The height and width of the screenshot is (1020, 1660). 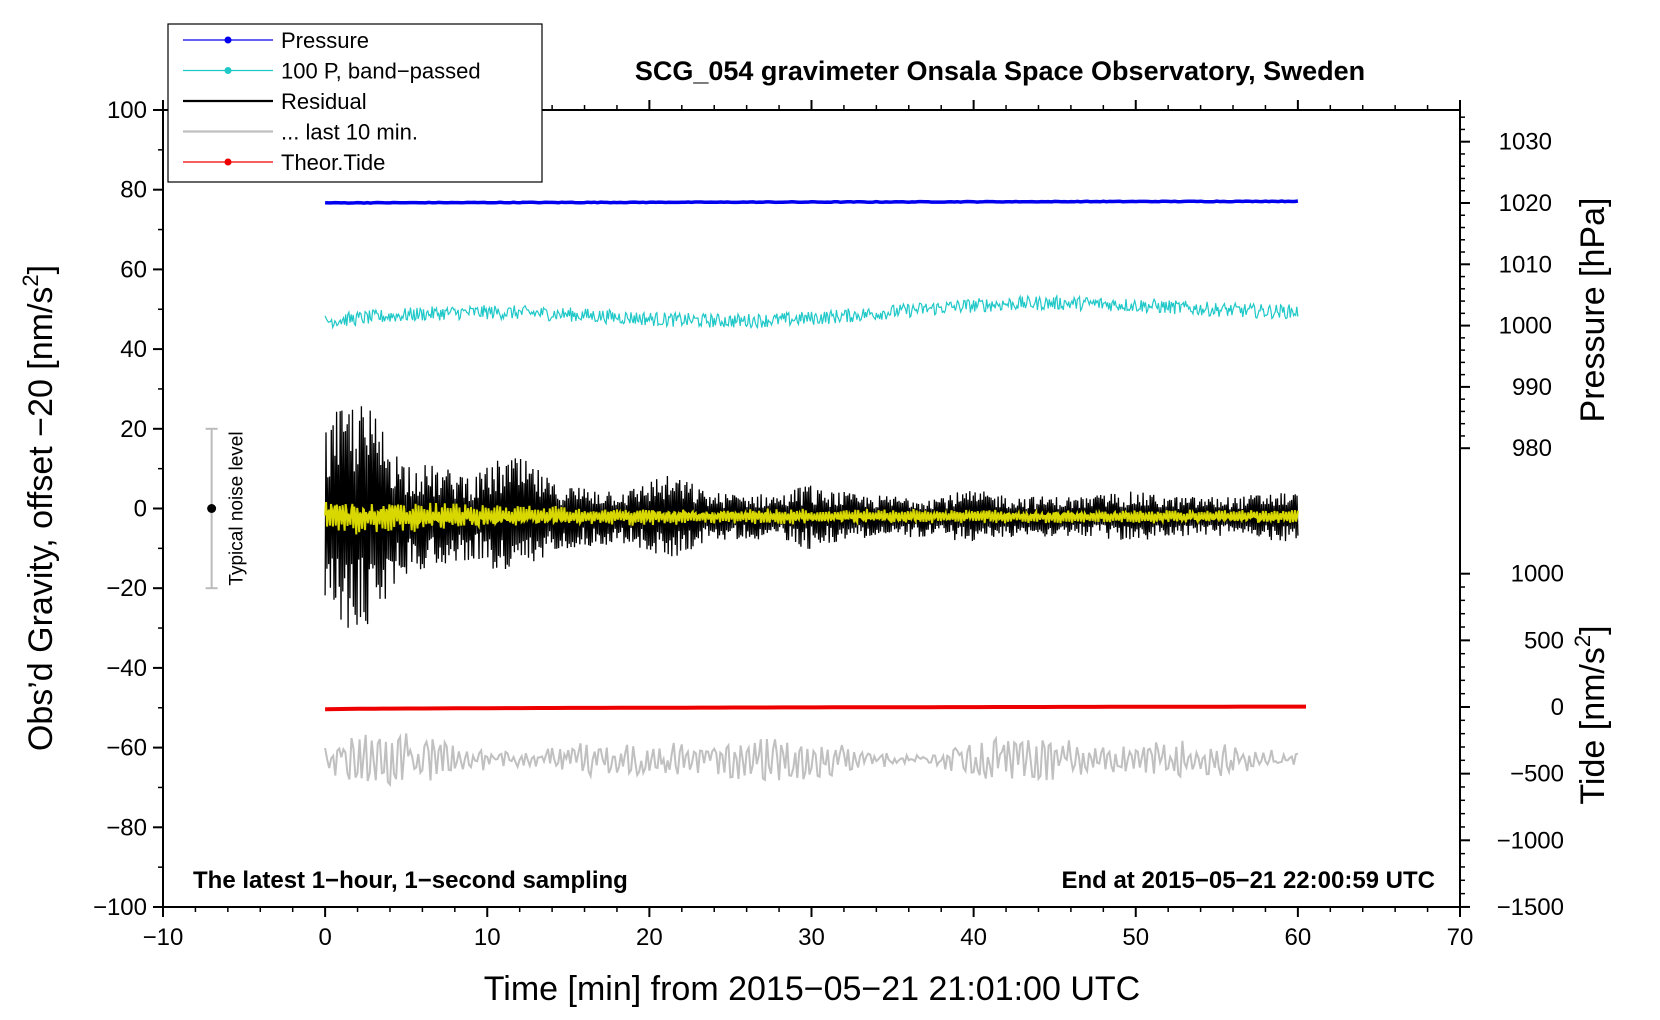 What do you see at coordinates (133, 429) in the screenshot?
I see `y-left-tick-label: 20` at bounding box center [133, 429].